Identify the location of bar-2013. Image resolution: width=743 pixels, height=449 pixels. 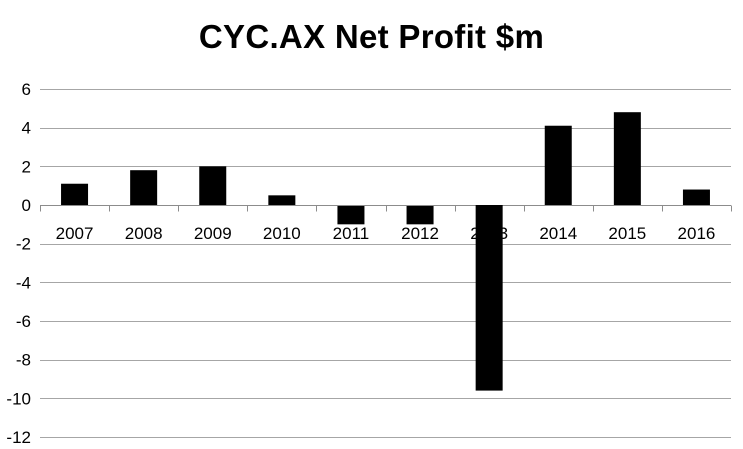
(489, 298).